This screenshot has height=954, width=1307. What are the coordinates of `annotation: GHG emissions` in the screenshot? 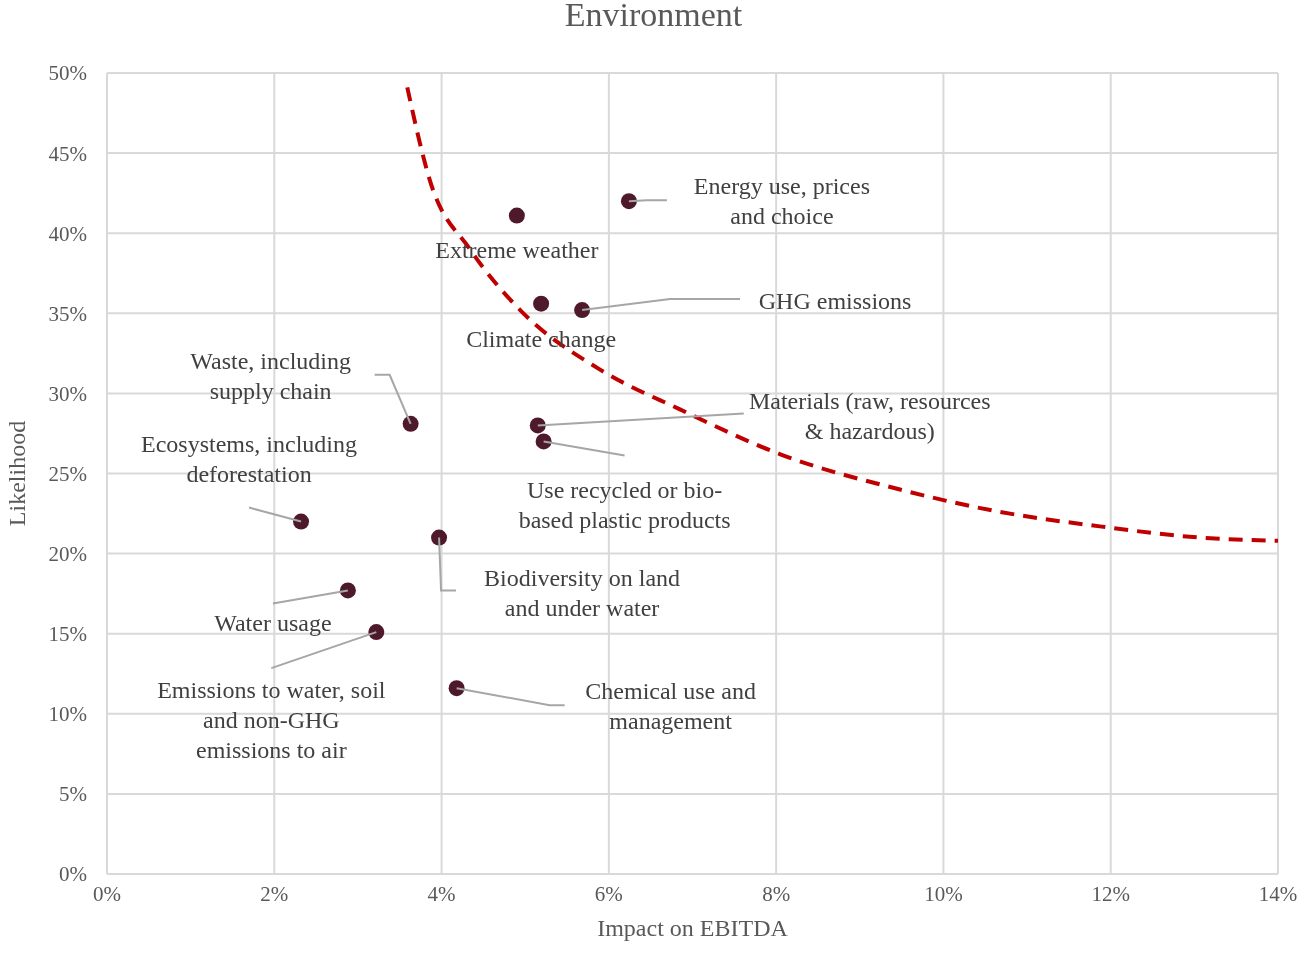 It's located at (835, 301).